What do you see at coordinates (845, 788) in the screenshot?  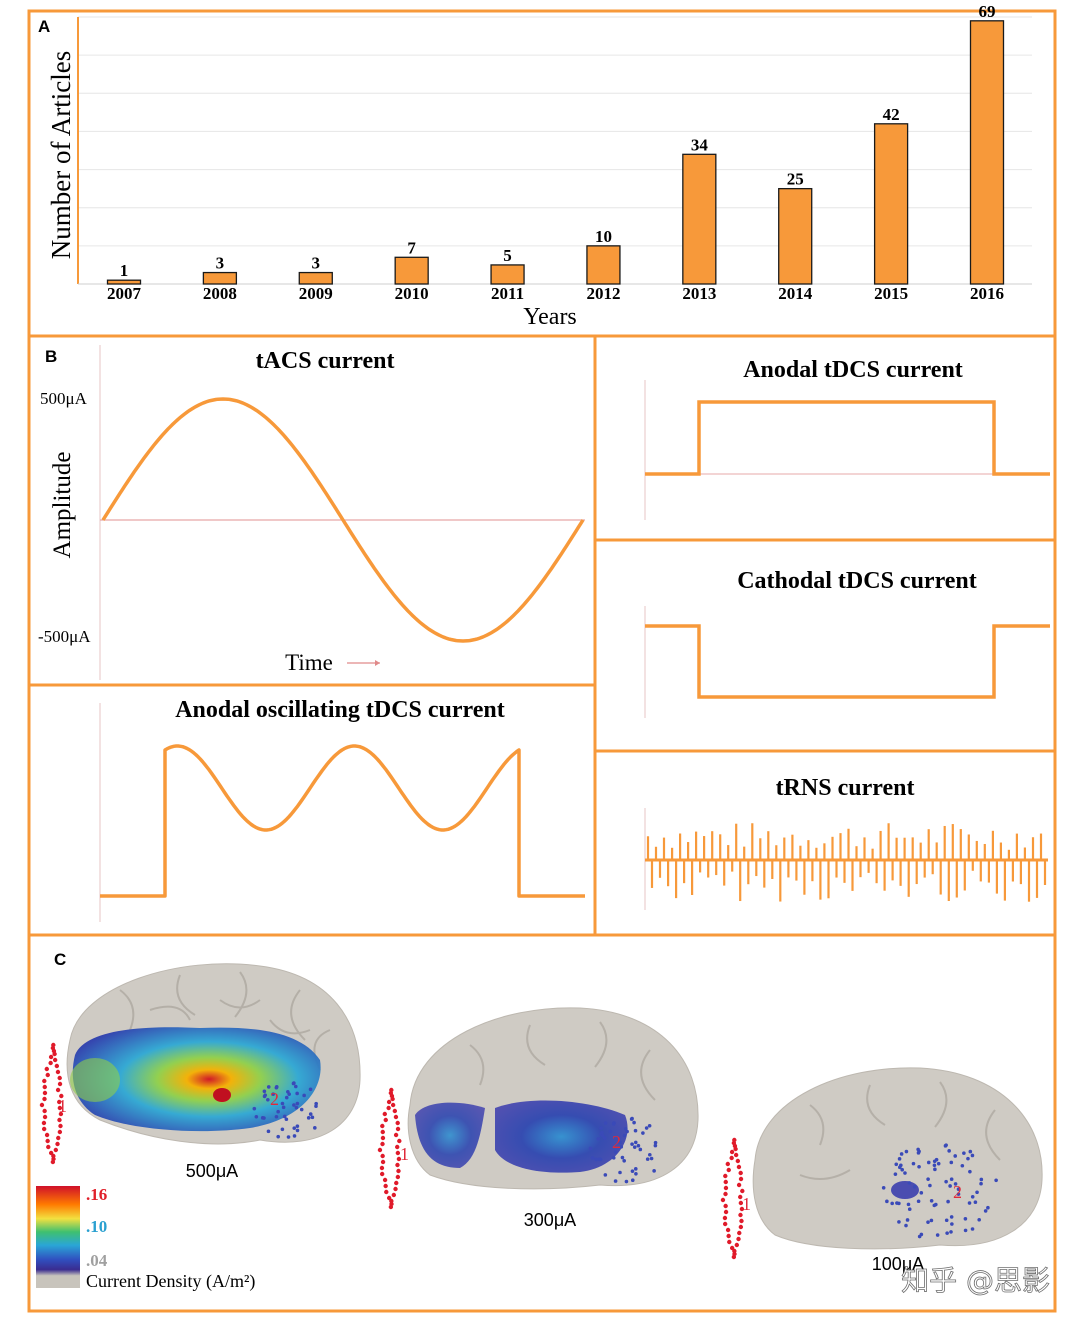 I see `trns-title: tRNS current` at bounding box center [845, 788].